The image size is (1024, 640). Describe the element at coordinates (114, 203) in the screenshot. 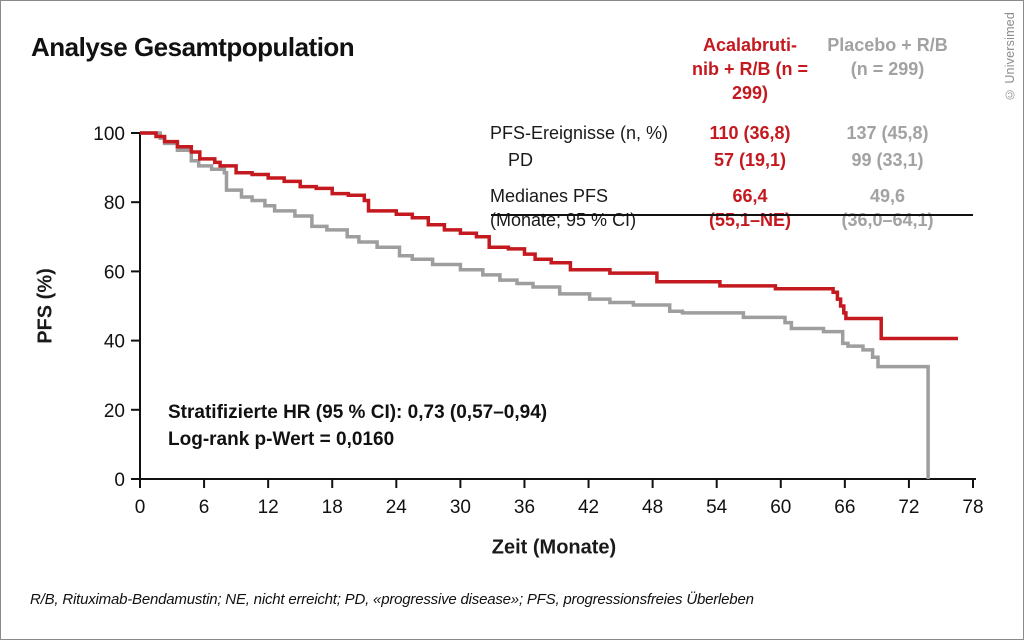

I see `y-tick-label: 80` at that location.